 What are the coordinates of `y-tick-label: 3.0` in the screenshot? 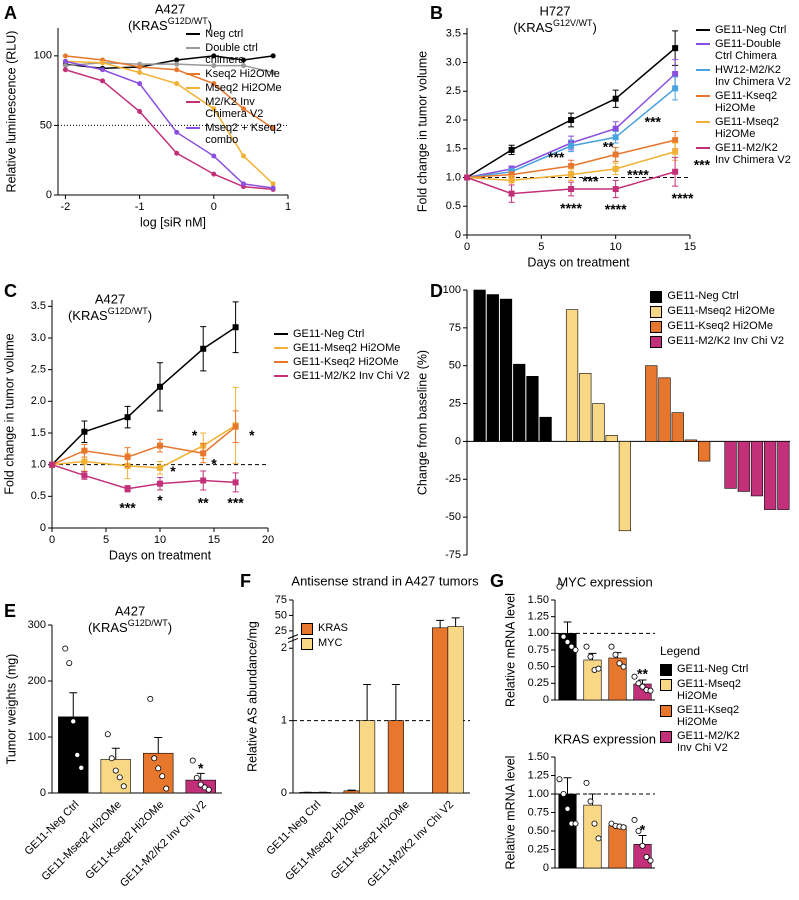 It's located at (38, 338).